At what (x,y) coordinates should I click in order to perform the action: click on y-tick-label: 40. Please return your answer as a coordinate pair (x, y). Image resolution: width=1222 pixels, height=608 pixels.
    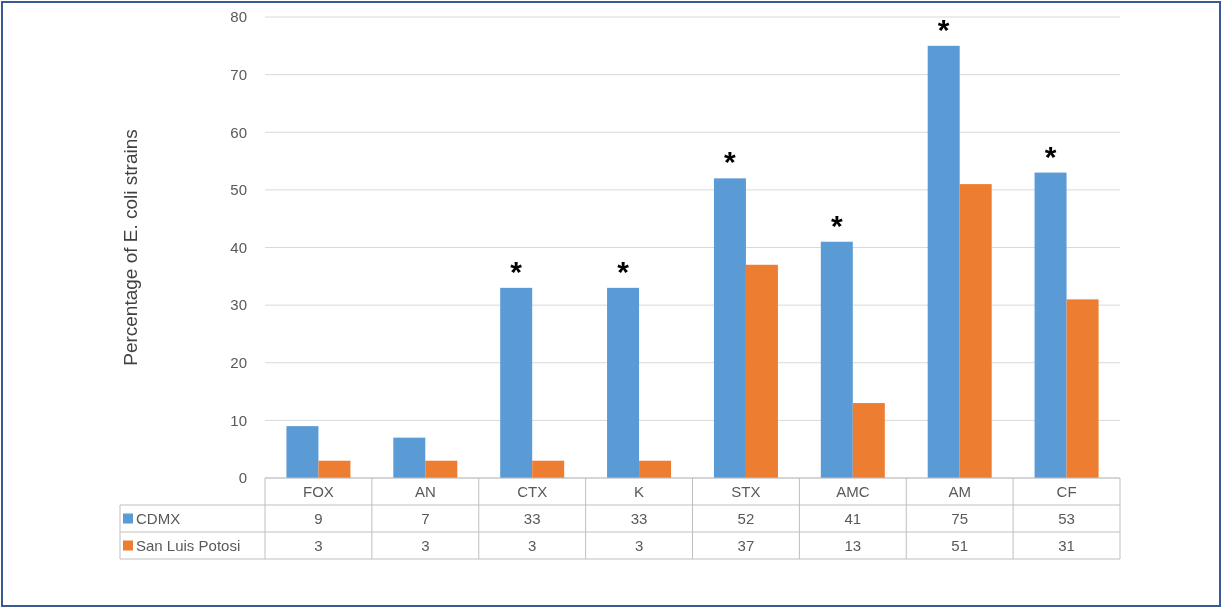
    Looking at the image, I should click on (238, 247).